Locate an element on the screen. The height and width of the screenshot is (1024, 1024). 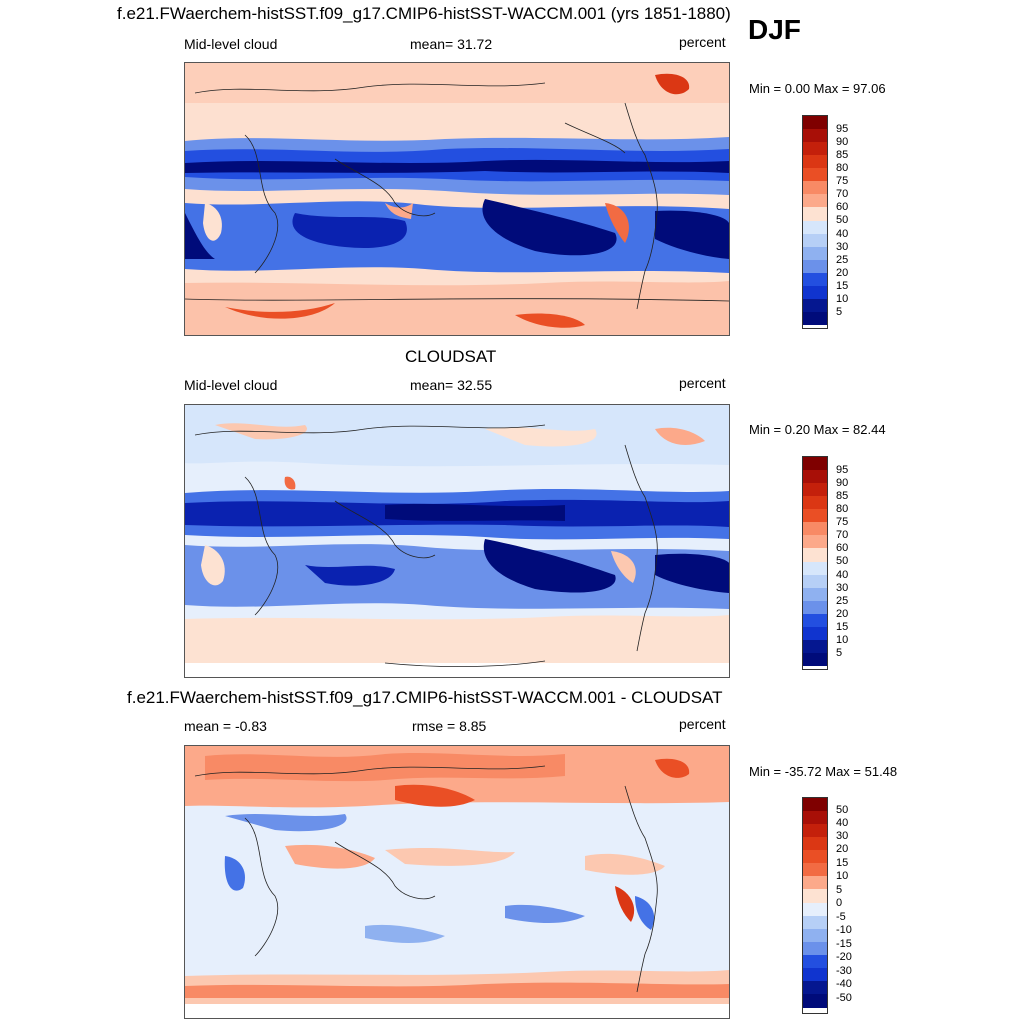
panel-1-units-label: percent is located at coordinates (702, 42).